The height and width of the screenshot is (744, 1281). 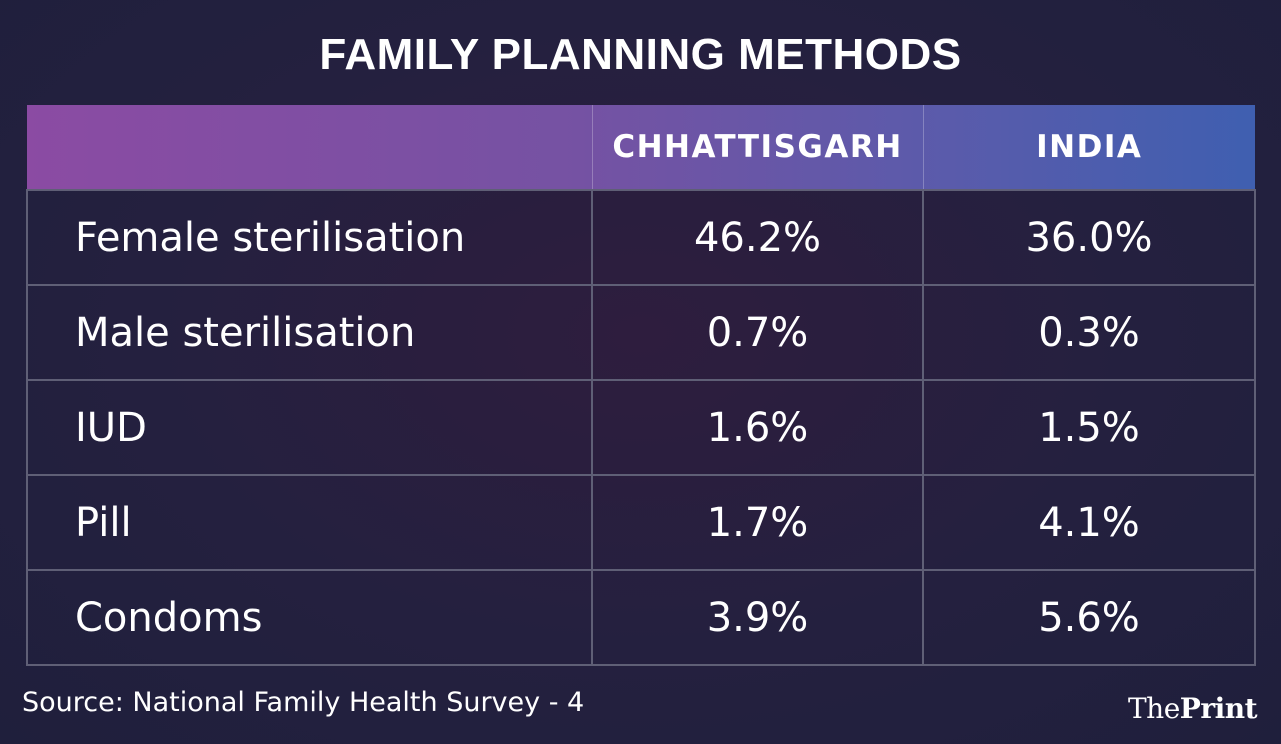 What do you see at coordinates (309, 237) in the screenshot?
I see `method-label: Female sterilisation` at bounding box center [309, 237].